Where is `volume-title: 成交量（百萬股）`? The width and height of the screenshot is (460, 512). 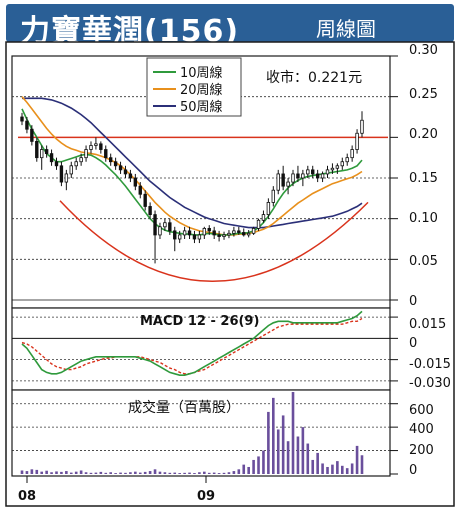
volume-title: 成交量（百萬股） is located at coordinates (184, 407).